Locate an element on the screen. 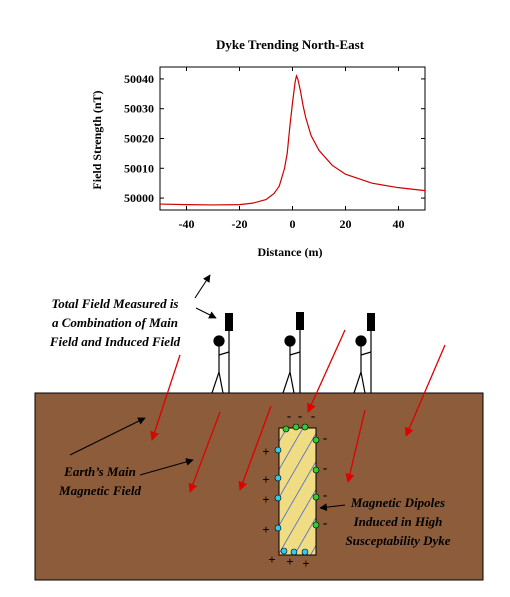 The image size is (510, 597). label-line: Magnetic Dipoles is located at coordinates (397, 502).